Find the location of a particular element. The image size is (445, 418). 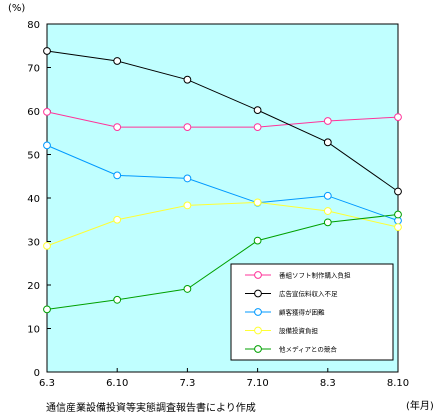

x-tick-label: 8.10 is located at coordinates (398, 383).